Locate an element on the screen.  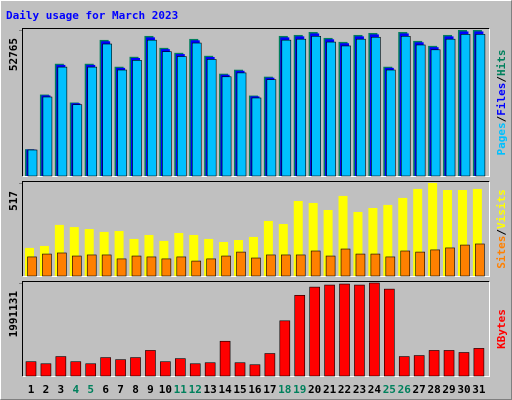
x-tick-label: 2 is located at coordinates (46, 389).